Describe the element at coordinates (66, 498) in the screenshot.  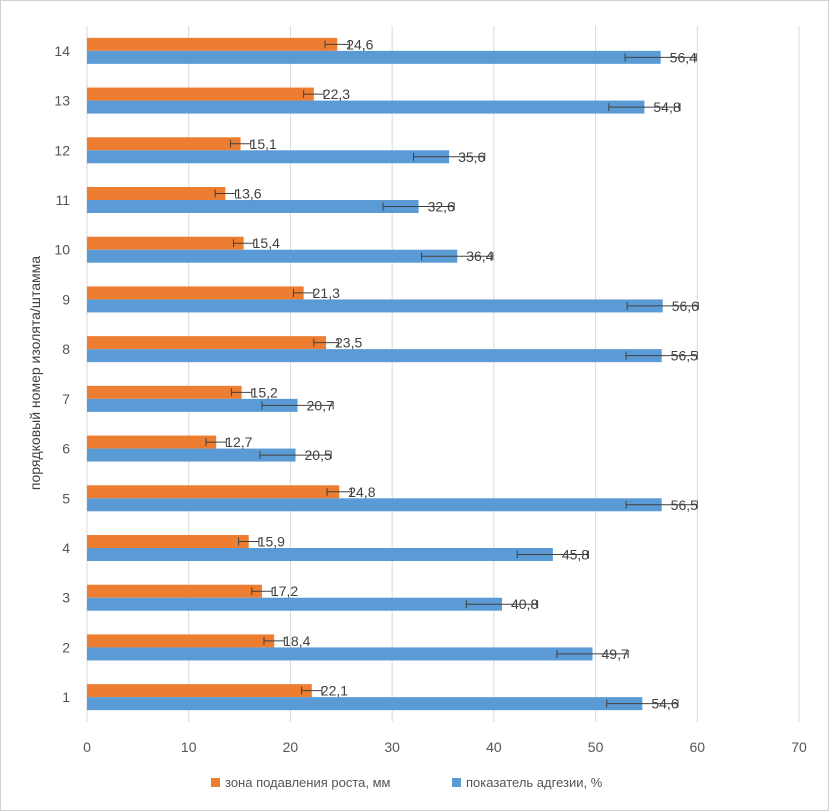
I see `y-tick-label: 5` at that location.